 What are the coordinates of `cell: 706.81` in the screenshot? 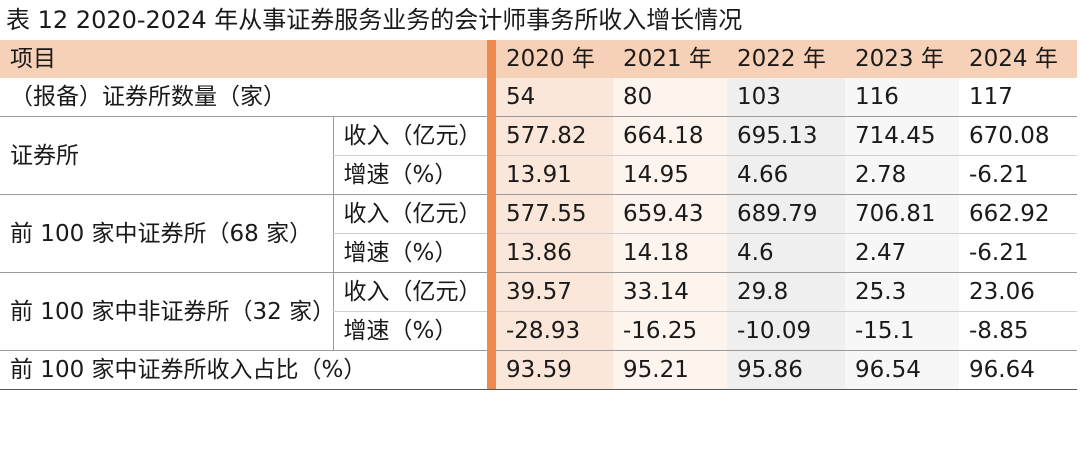 It's located at (902, 214).